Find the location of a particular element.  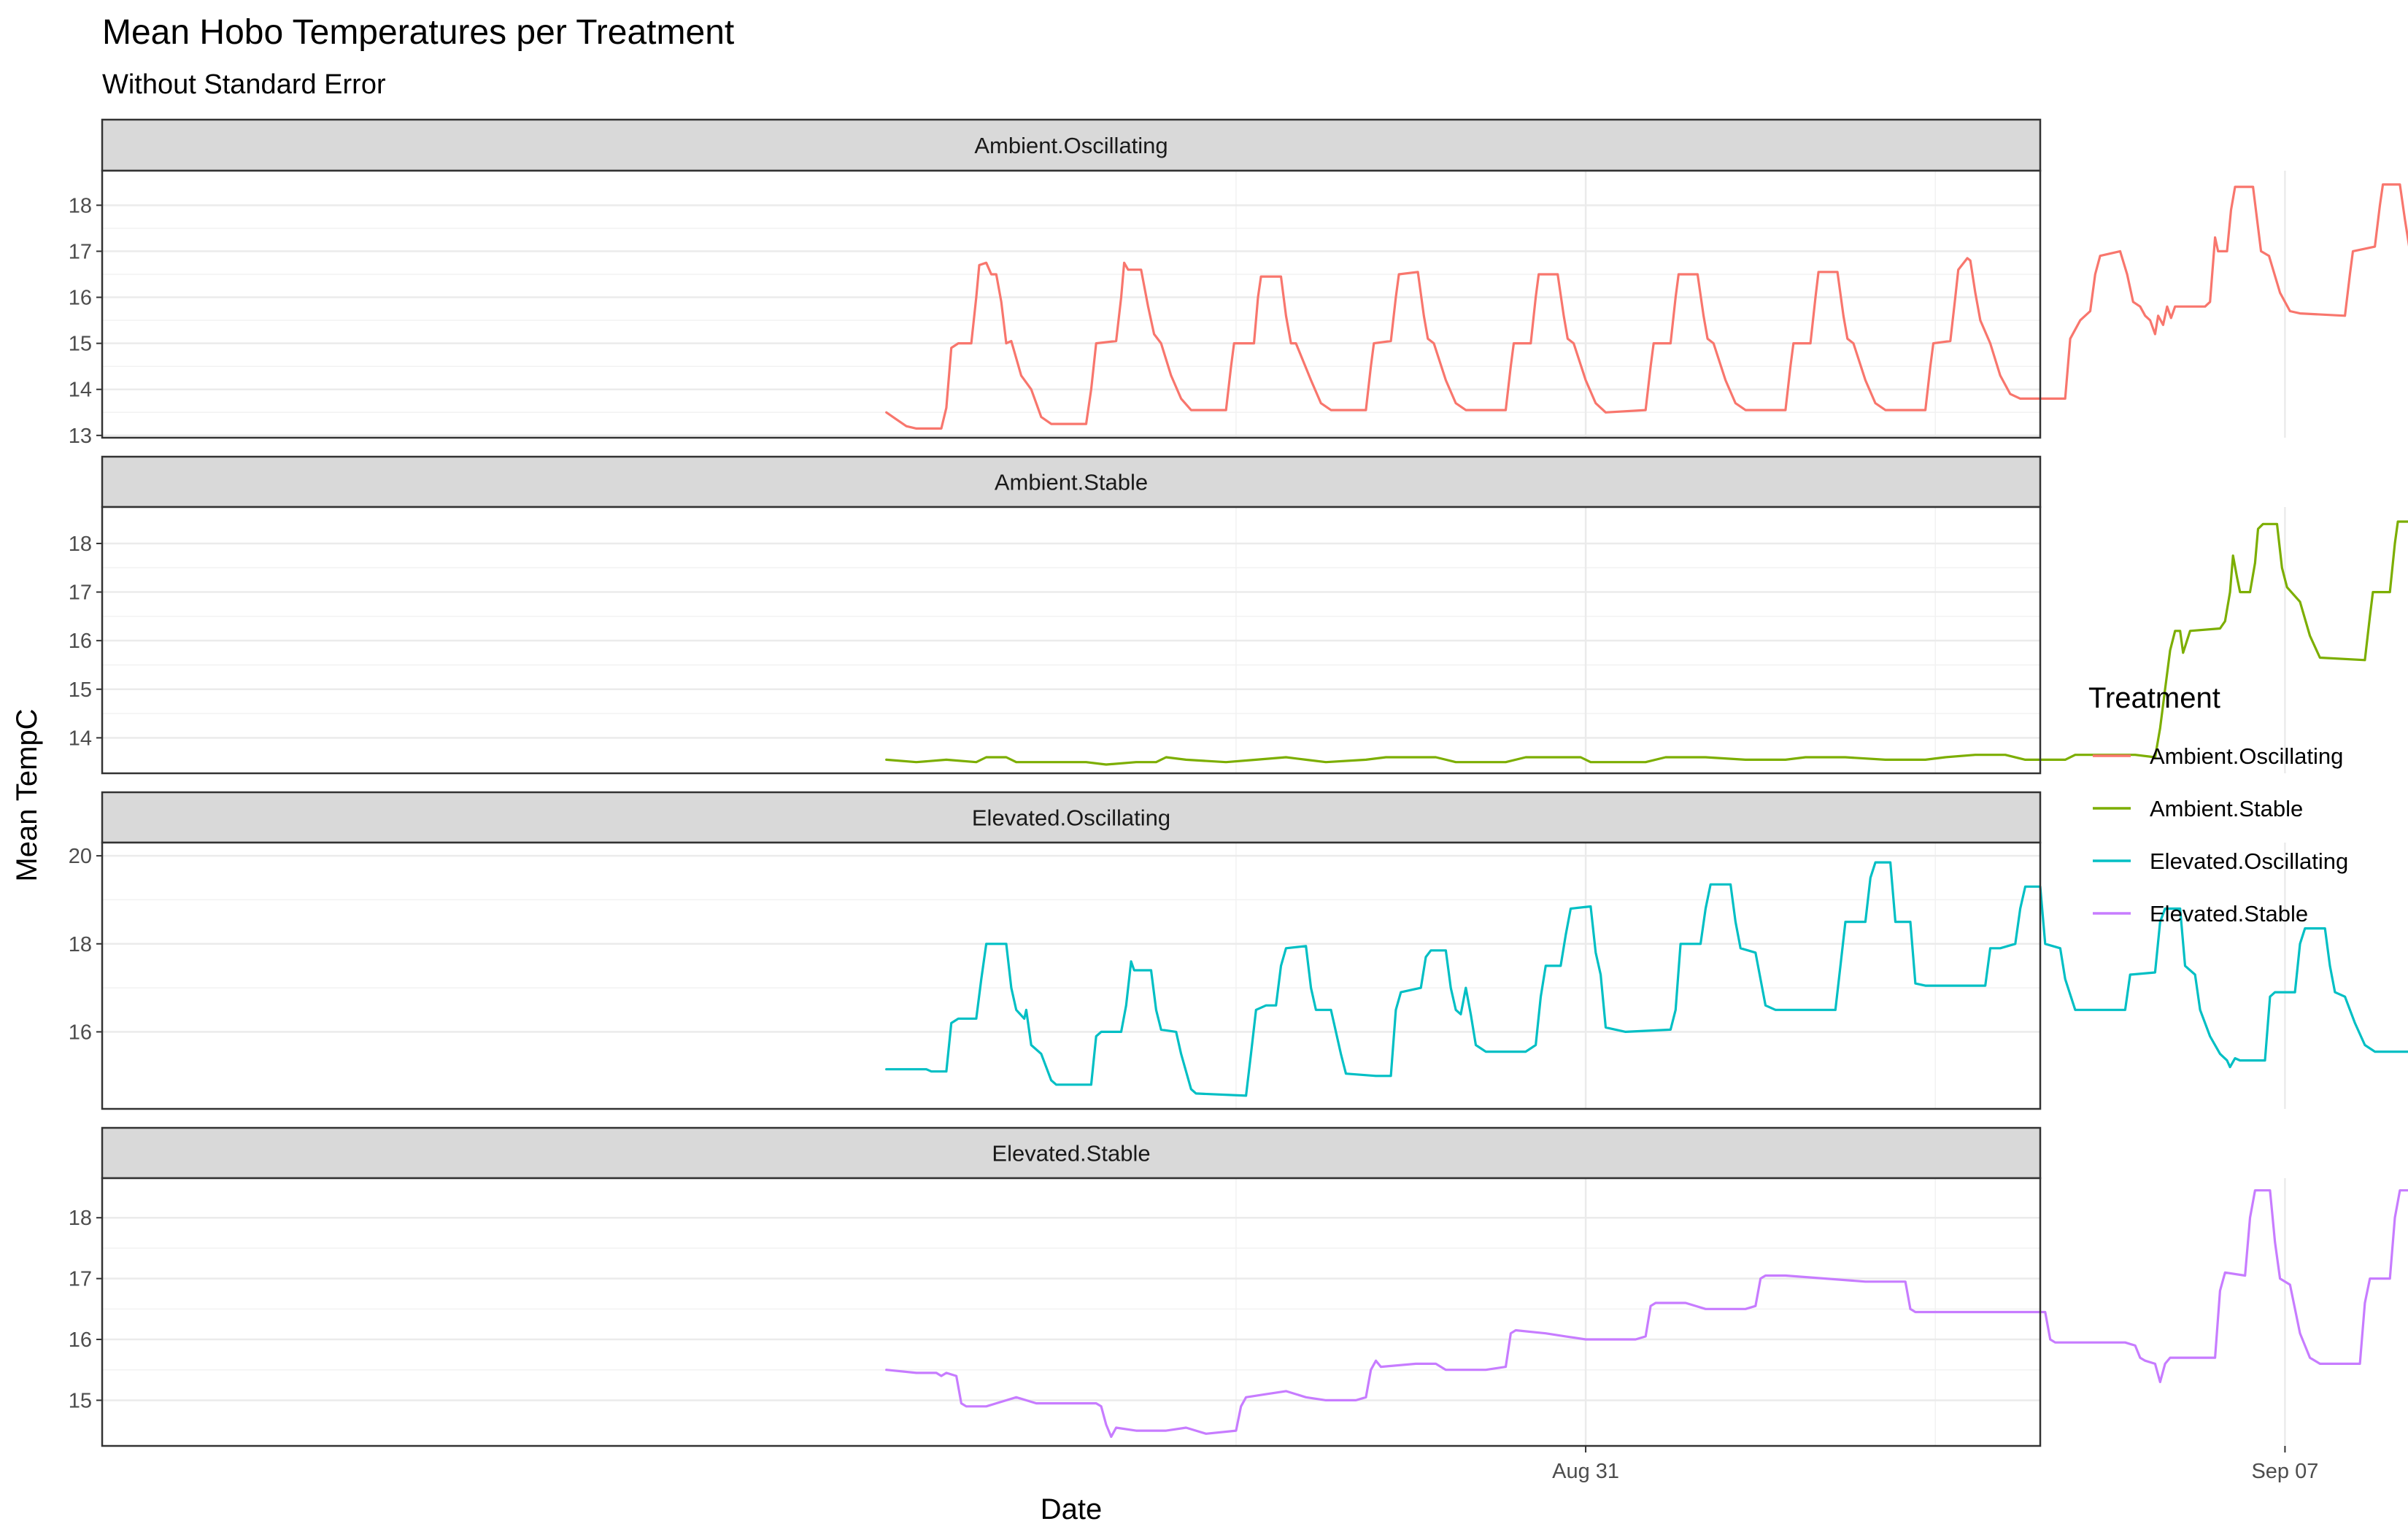

legend-label: Ambient.Stable is located at coordinates (2226, 809).